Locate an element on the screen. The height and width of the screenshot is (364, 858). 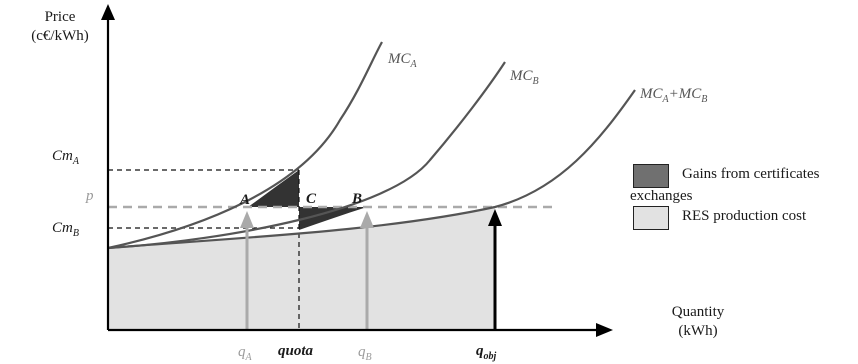
mc-sum-label: MCA+MCB is located at coordinates (673, 95).